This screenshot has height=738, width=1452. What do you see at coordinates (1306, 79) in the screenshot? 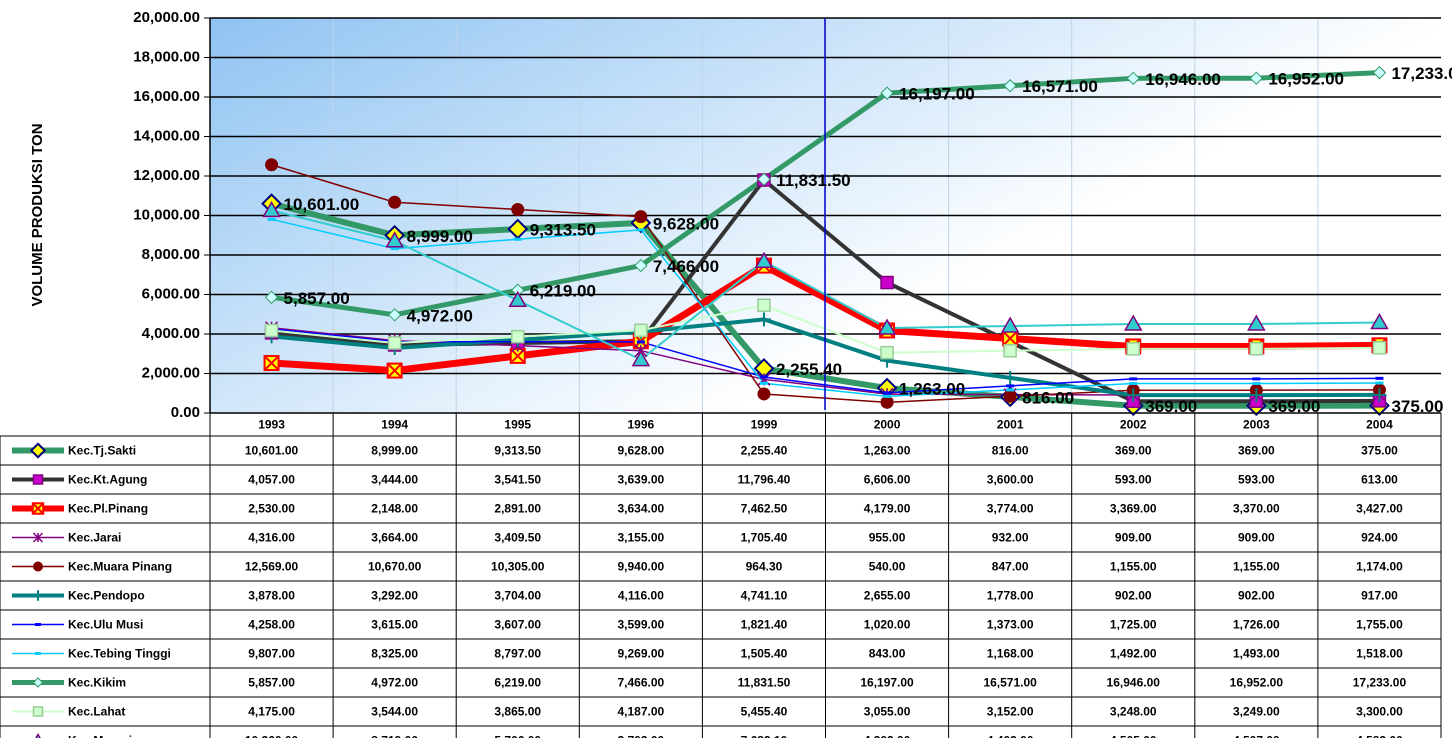
I see `data-label: 16,952.00` at bounding box center [1306, 79].